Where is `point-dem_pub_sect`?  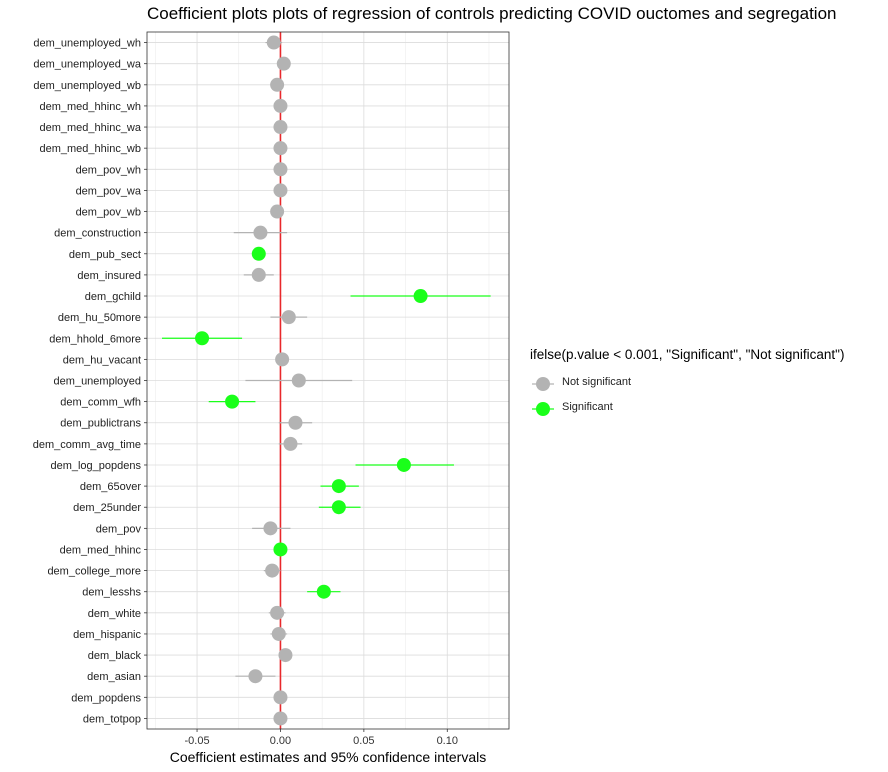
point-dem_pub_sect is located at coordinates (258, 253).